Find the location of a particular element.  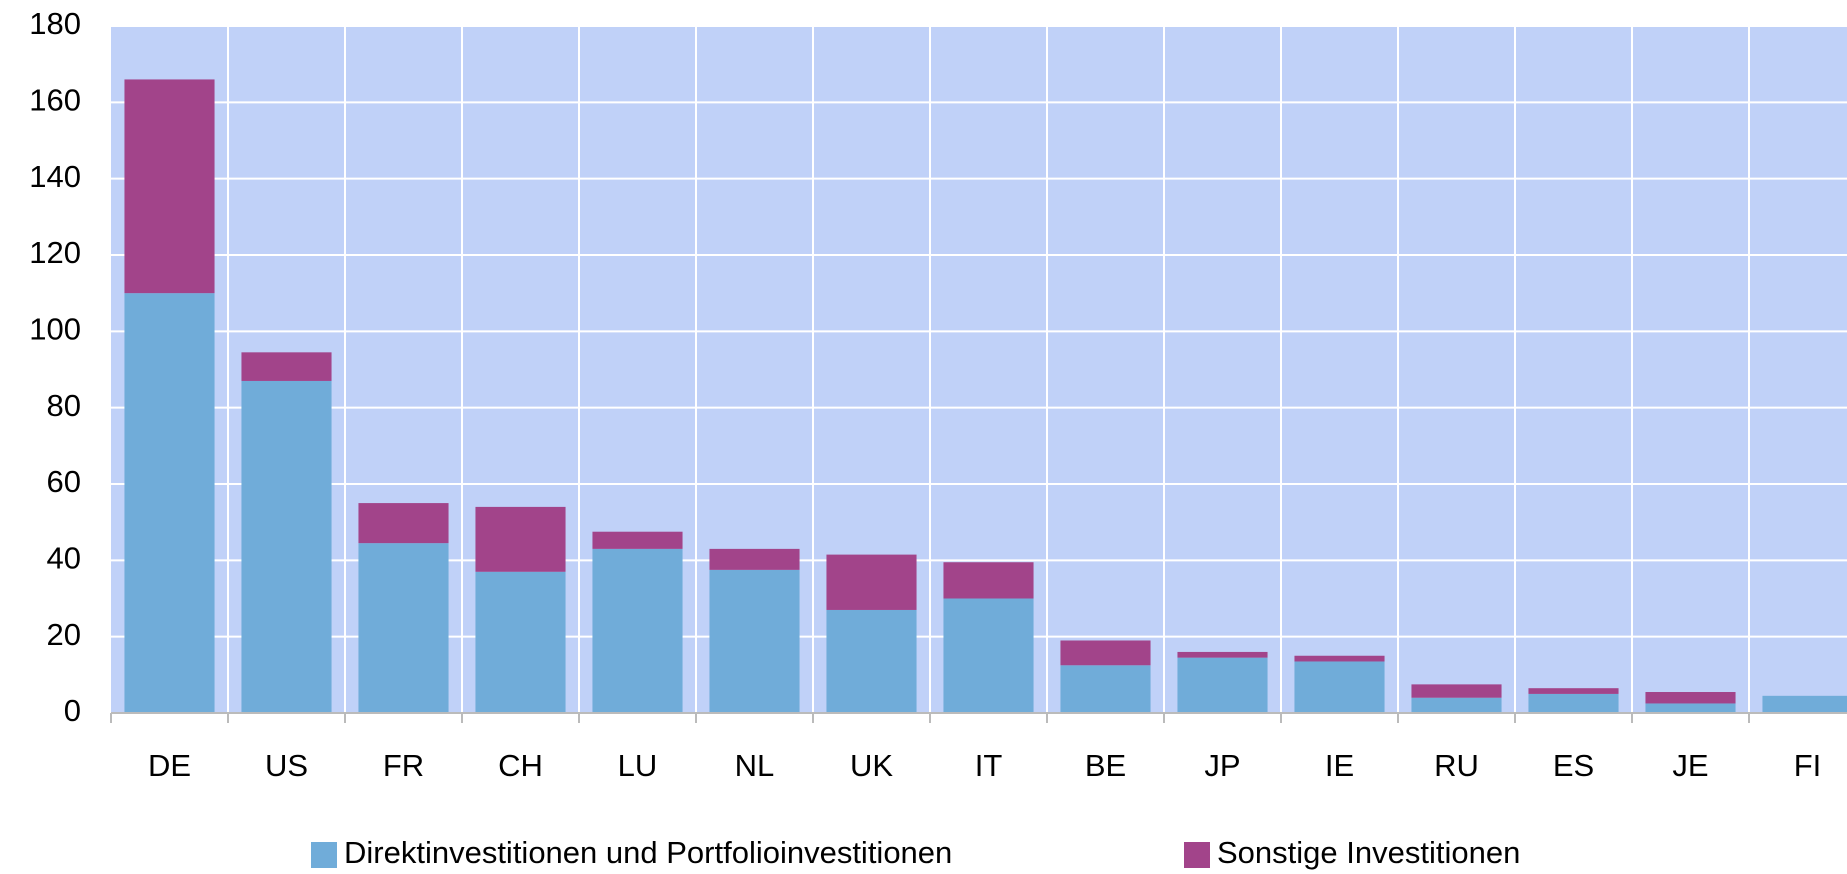

y-tick-label: 80 is located at coordinates (64, 405).